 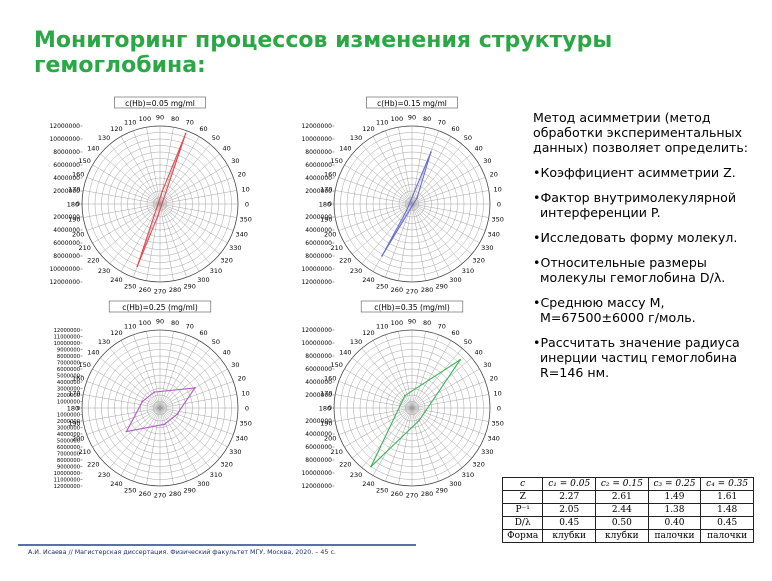 What do you see at coordinates (522, 523) in the screenshot?
I see `table-cell: D/λ` at bounding box center [522, 523].